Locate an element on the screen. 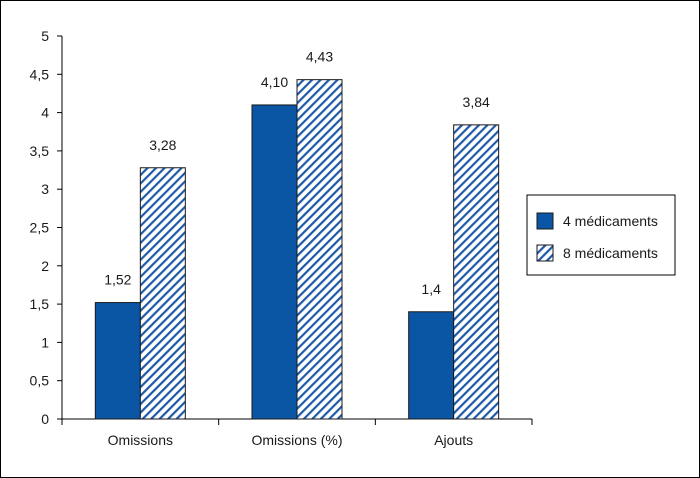 Image resolution: width=700 pixels, height=478 pixels. y-tick-label: 0 is located at coordinates (45, 419).